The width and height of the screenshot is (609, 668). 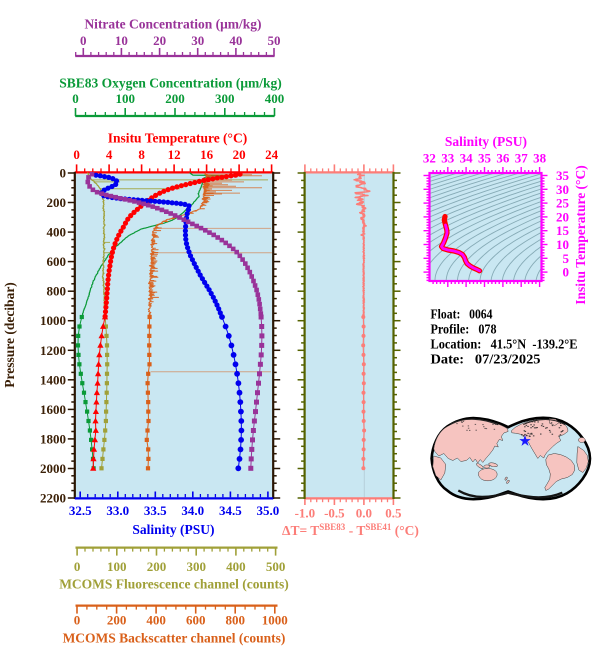 I want to click on svg-text: 12, so click(x=174, y=154).